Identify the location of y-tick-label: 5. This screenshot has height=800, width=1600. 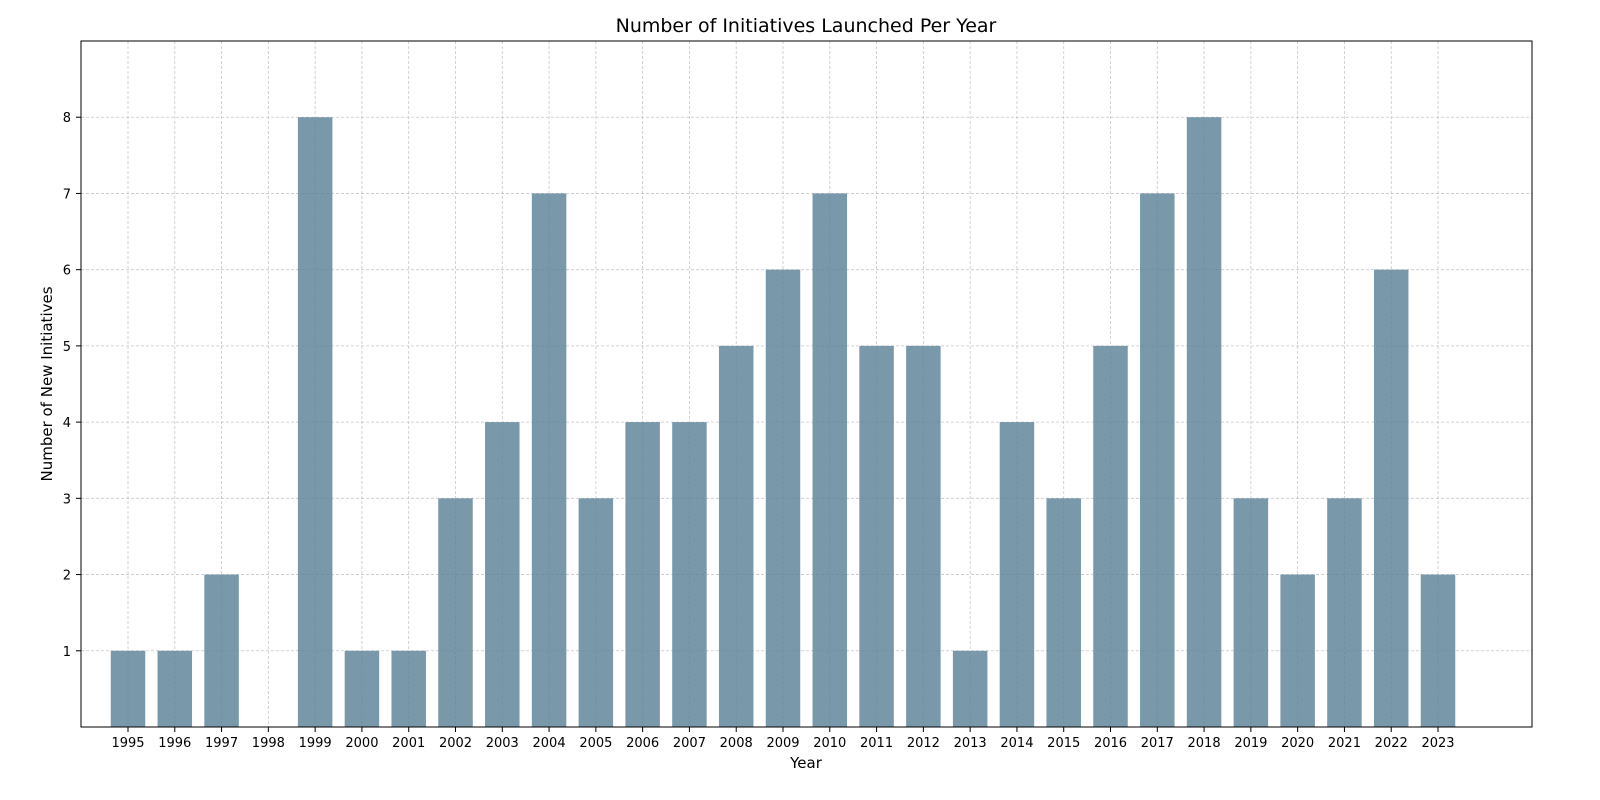
(67, 347).